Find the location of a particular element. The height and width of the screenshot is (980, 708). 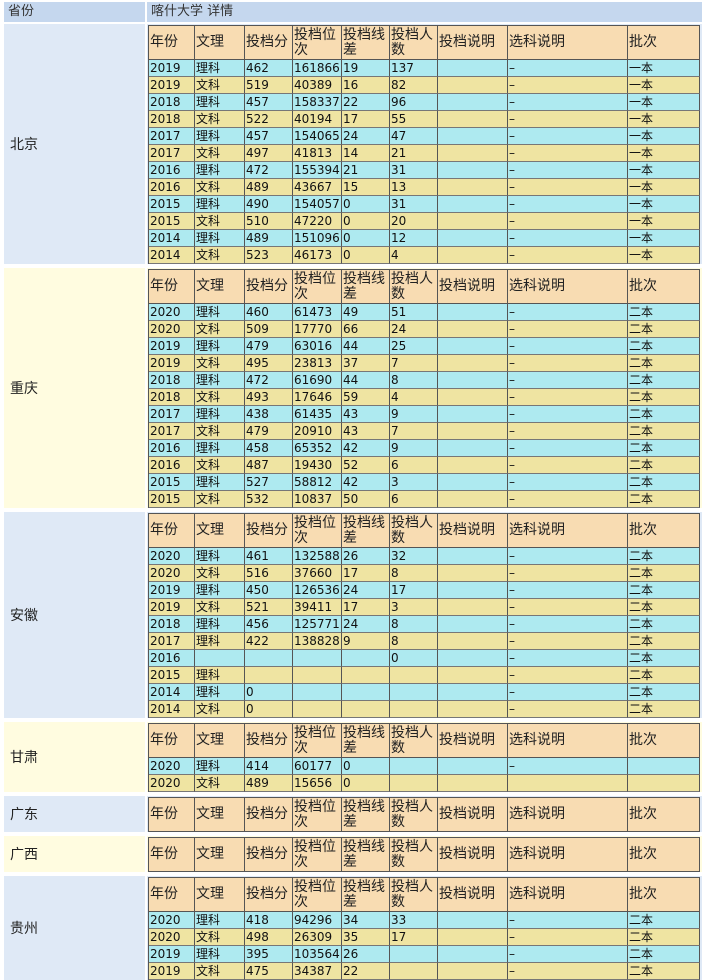

header-province: 省份 is located at coordinates (74, 12).